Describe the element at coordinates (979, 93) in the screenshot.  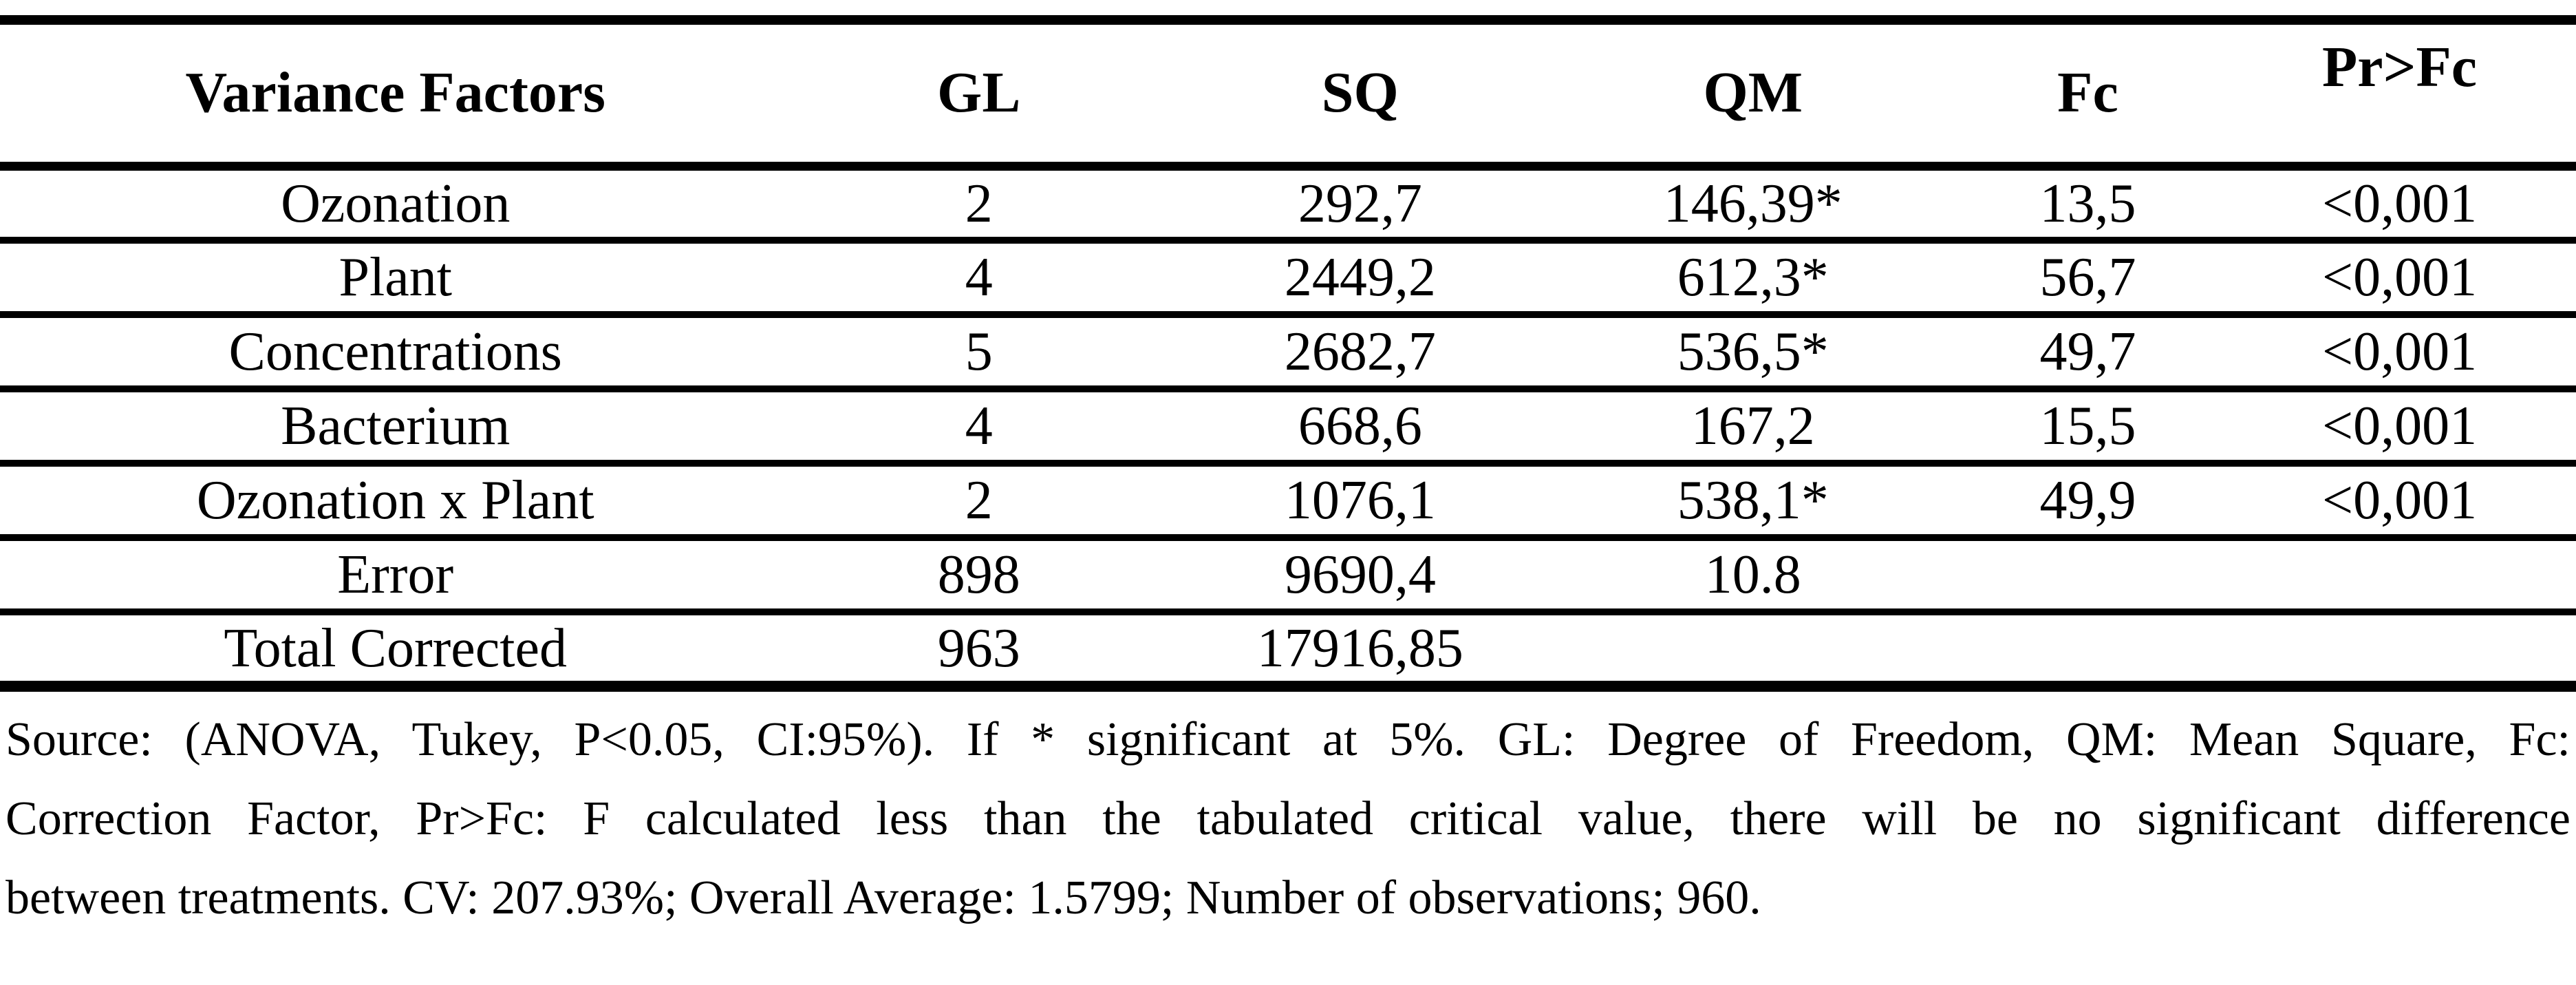
I see `column-header-gl: GL` at that location.